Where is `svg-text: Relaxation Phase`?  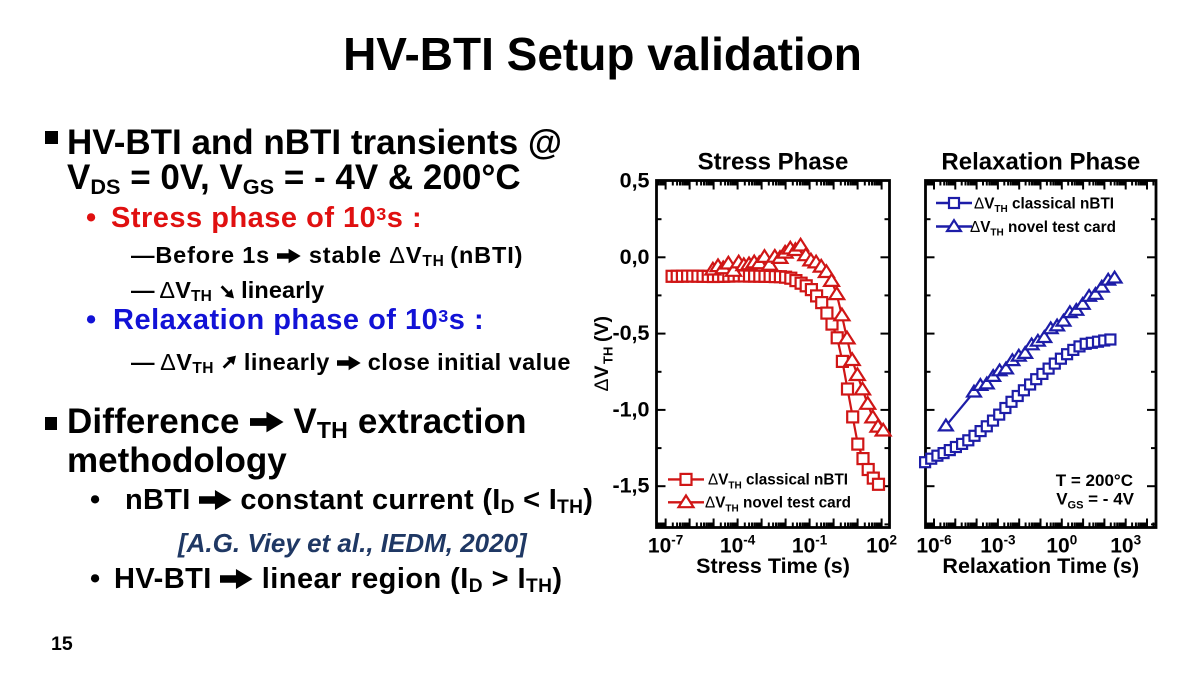 svg-text: Relaxation Phase is located at coordinates (1040, 161).